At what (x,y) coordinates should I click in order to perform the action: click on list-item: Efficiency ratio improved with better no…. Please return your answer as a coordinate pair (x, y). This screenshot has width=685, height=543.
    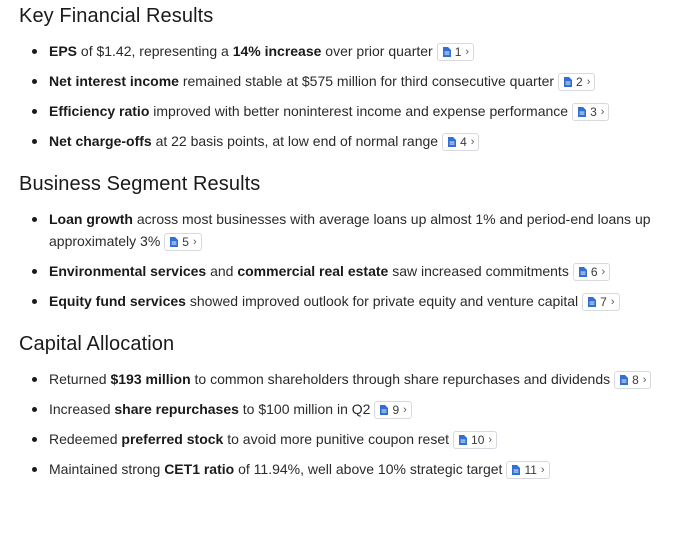
    Looking at the image, I should click on (348, 111).